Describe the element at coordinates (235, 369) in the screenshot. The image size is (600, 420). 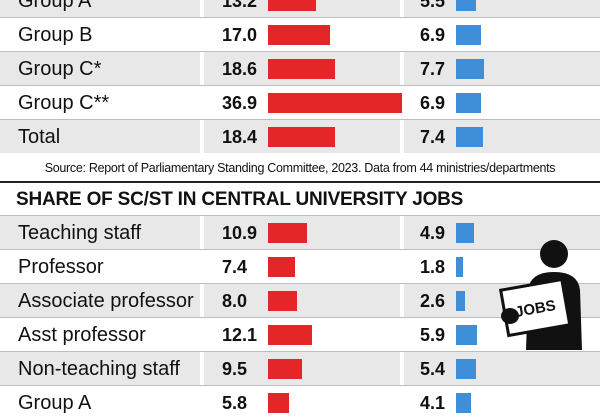
I see `red-value-label: 9.5` at that location.